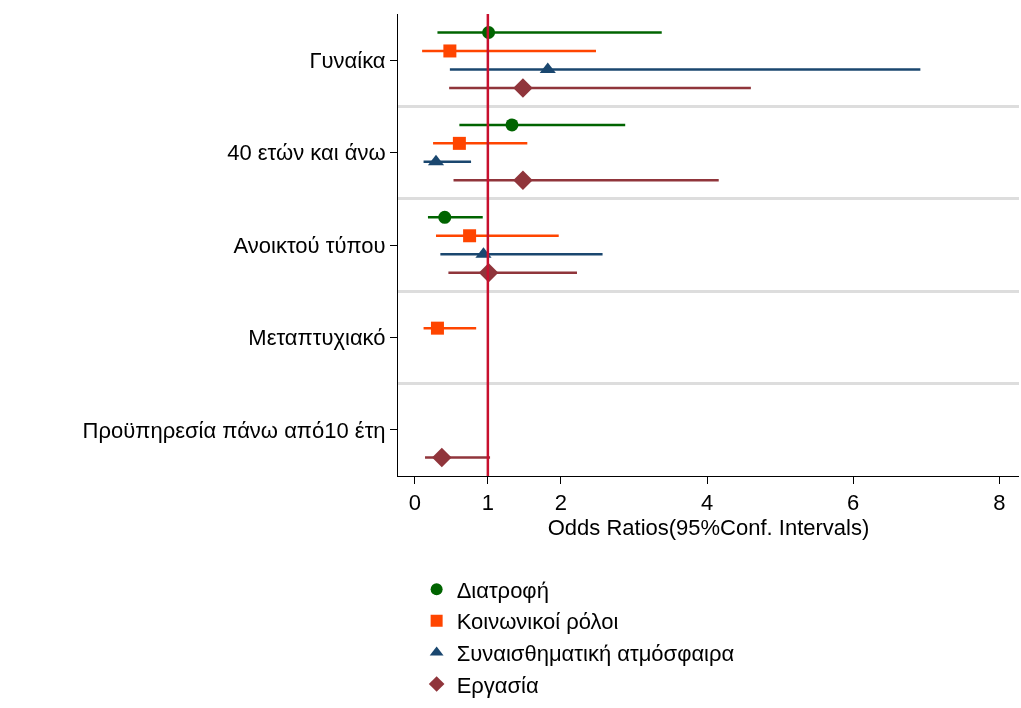 The width and height of the screenshot is (1021, 708). Describe the element at coordinates (309, 245) in the screenshot. I see `y-tick-label: Ανοικτού τύπου` at that location.